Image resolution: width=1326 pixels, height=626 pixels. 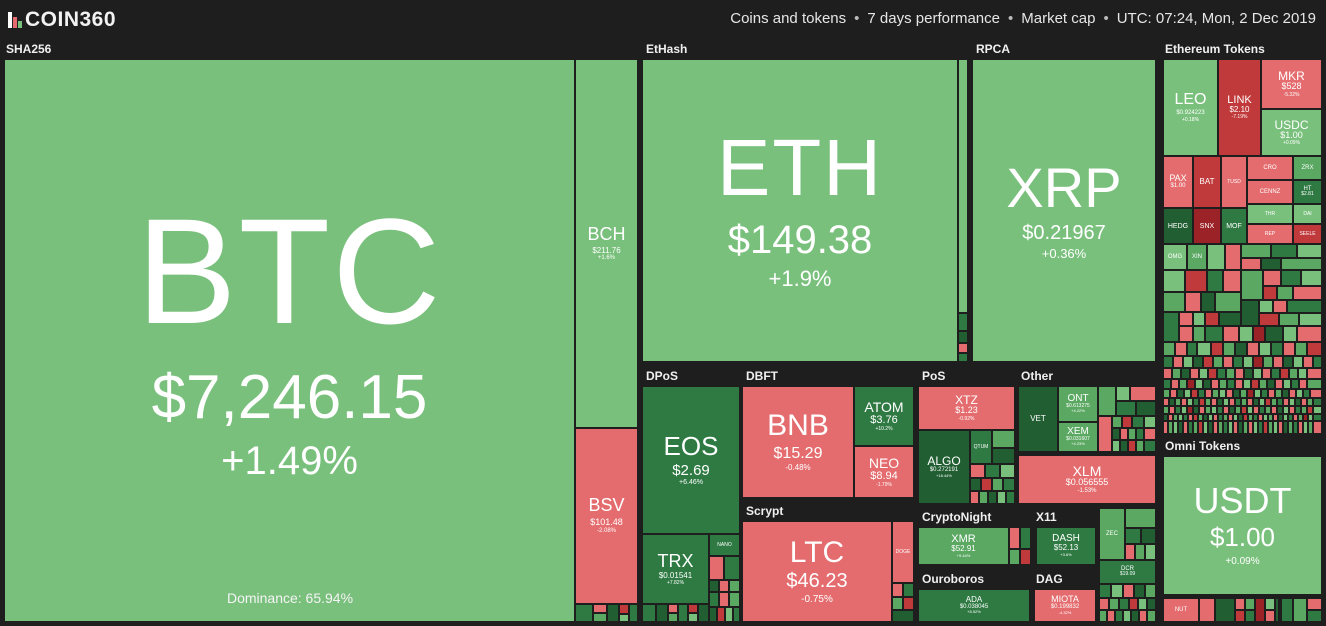 I want to click on coin-tile-nut: NUT, so click(x=1181, y=610).